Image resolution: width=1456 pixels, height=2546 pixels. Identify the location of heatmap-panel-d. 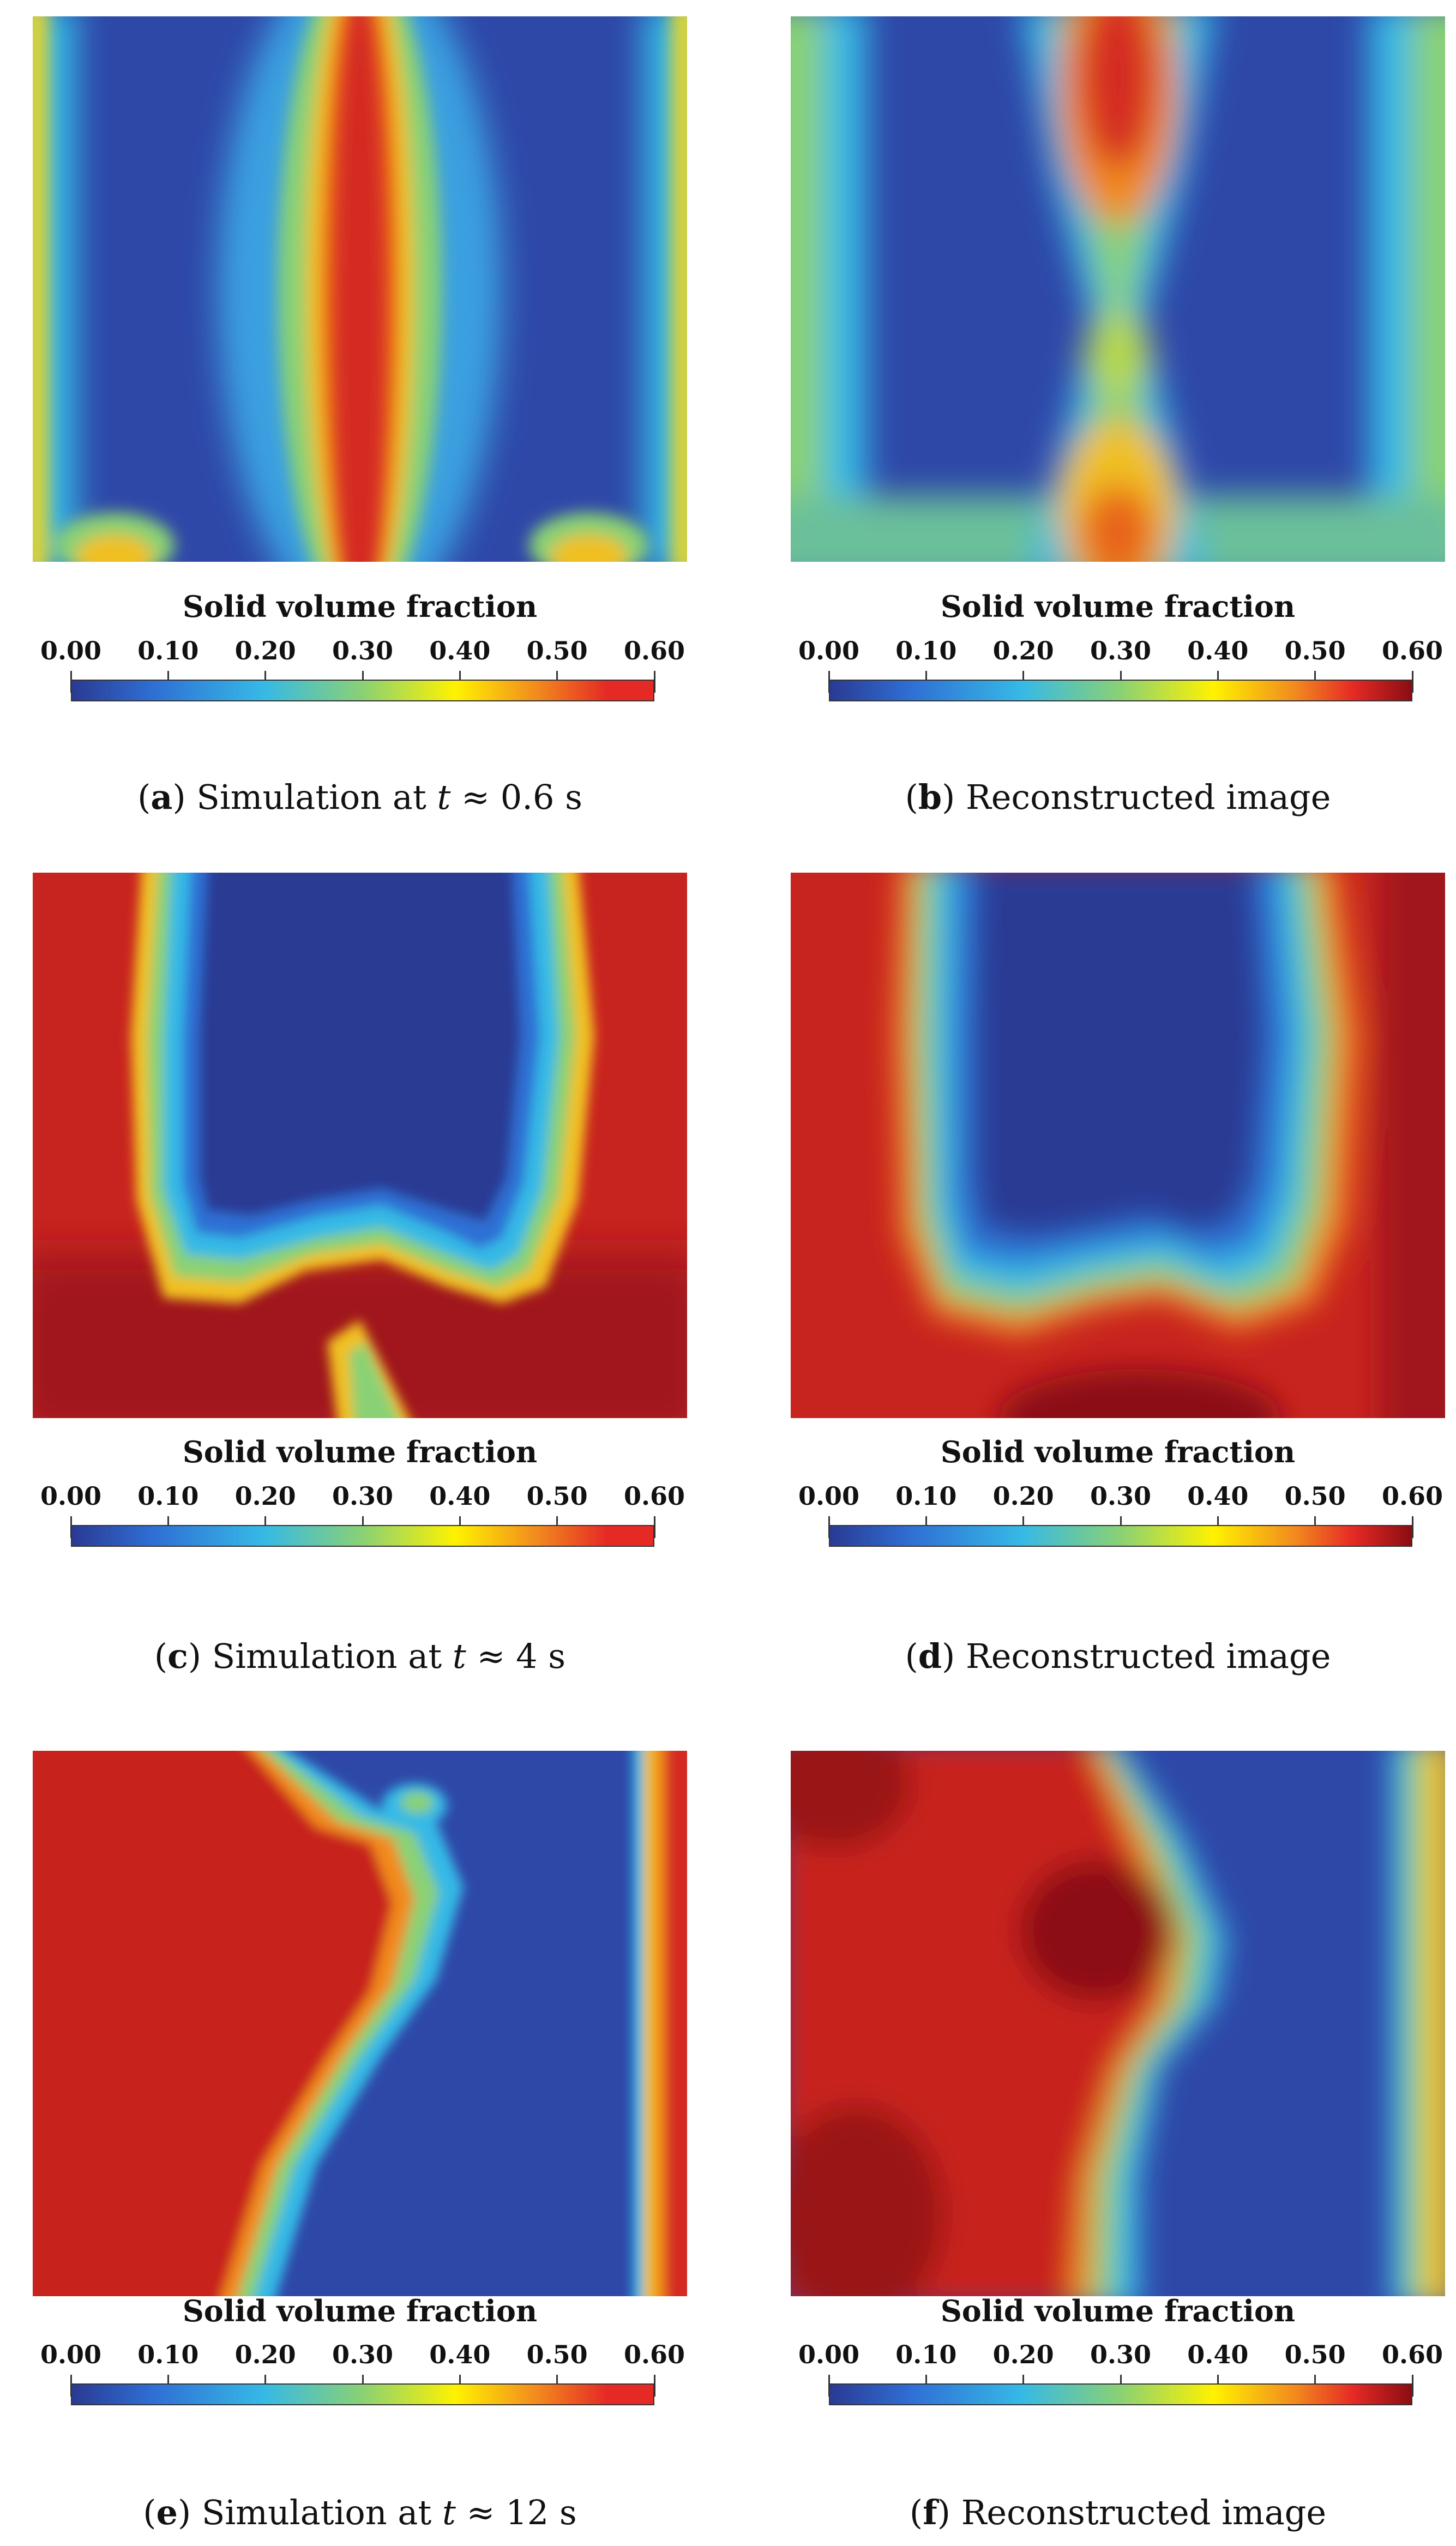
(1118, 1145).